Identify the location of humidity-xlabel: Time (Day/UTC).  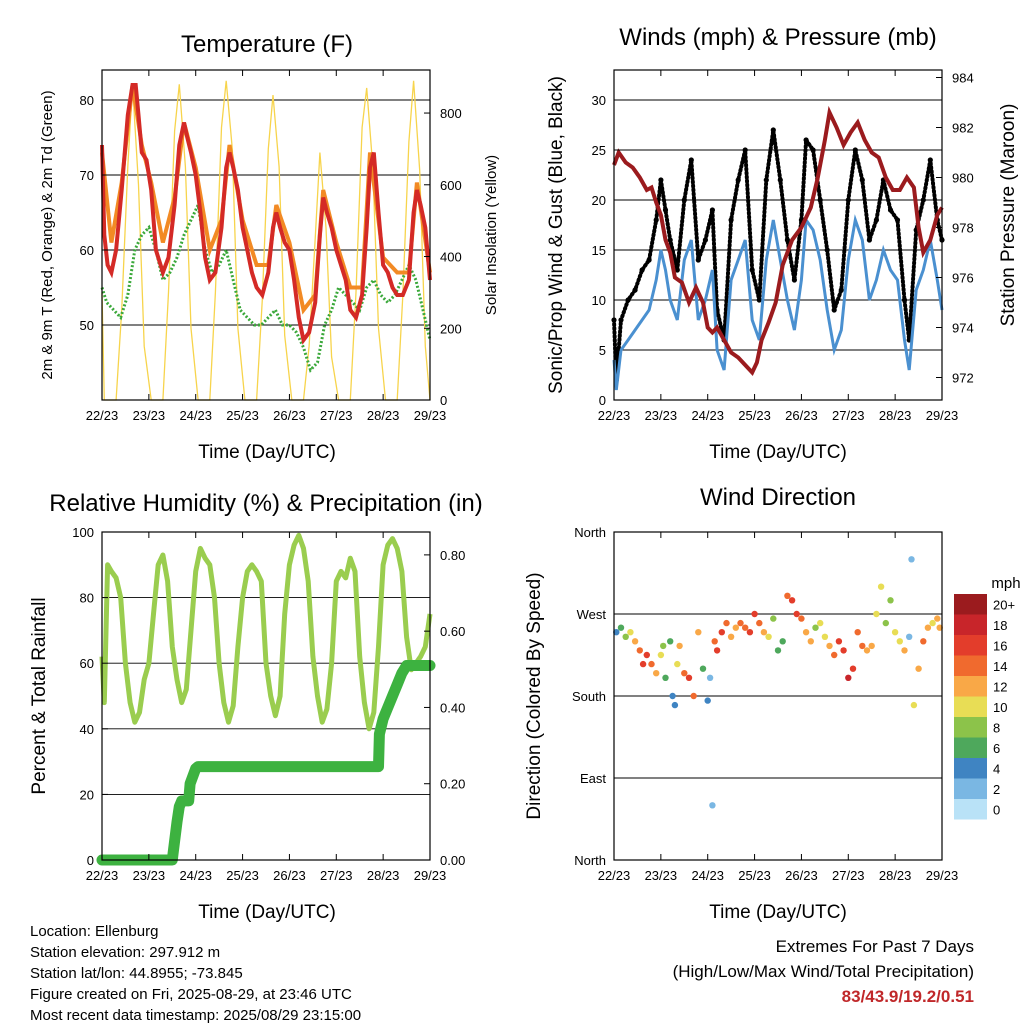
(267, 912).